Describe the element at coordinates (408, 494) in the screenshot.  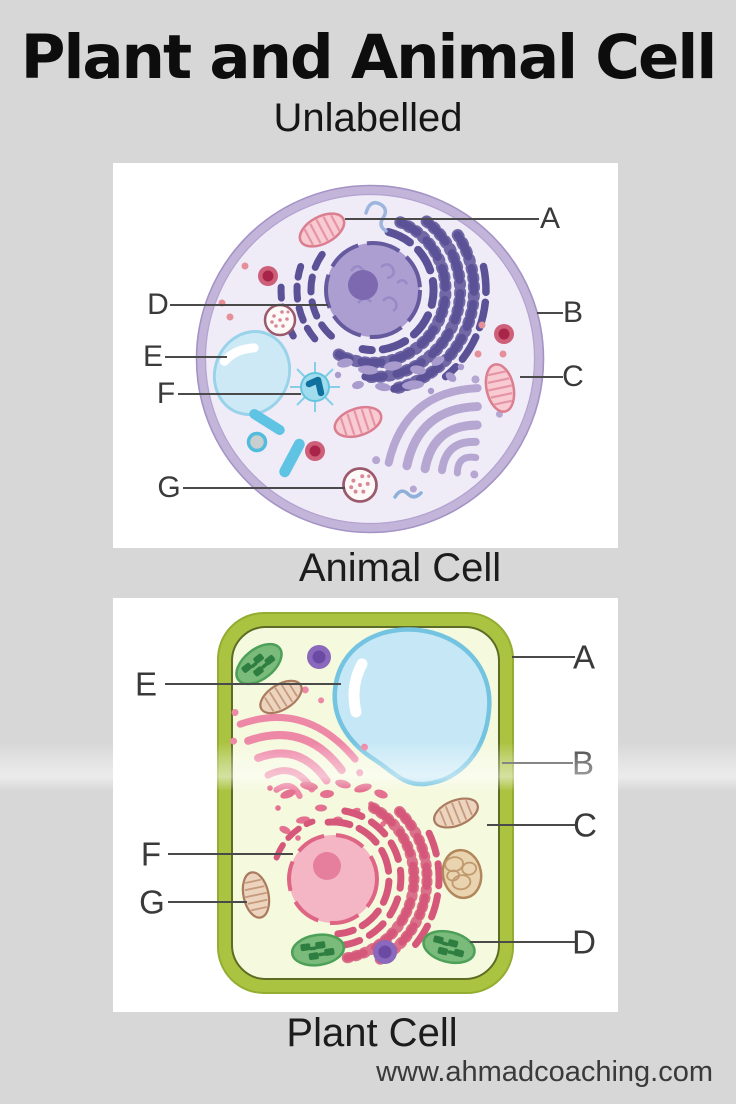
I see `squiggle` at that location.